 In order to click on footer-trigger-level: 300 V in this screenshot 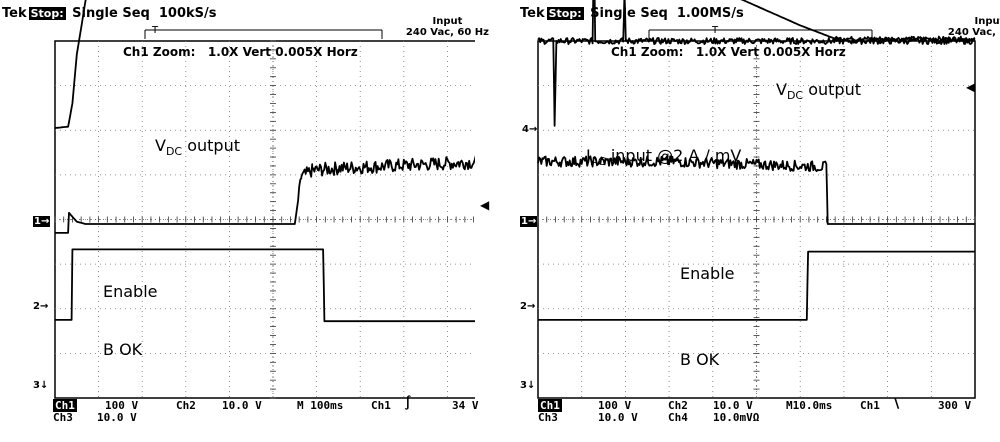, I will do `click(955, 405)`.